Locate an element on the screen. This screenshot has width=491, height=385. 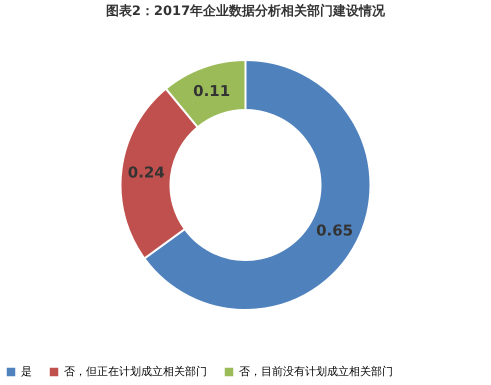
legend-label: 否，目前没有计划成立相关部门 is located at coordinates (316, 371).